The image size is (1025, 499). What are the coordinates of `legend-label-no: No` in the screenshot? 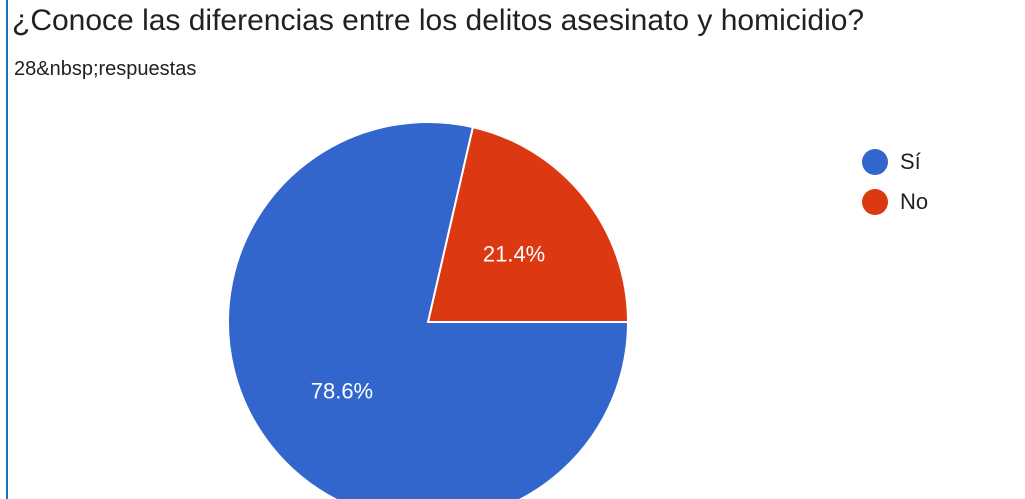 It's located at (914, 201).